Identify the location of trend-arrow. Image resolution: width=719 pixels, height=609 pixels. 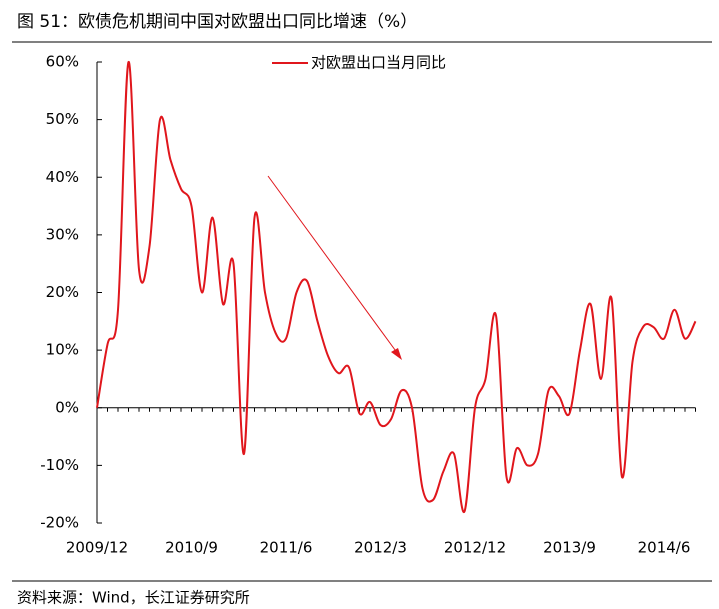
(333, 265).